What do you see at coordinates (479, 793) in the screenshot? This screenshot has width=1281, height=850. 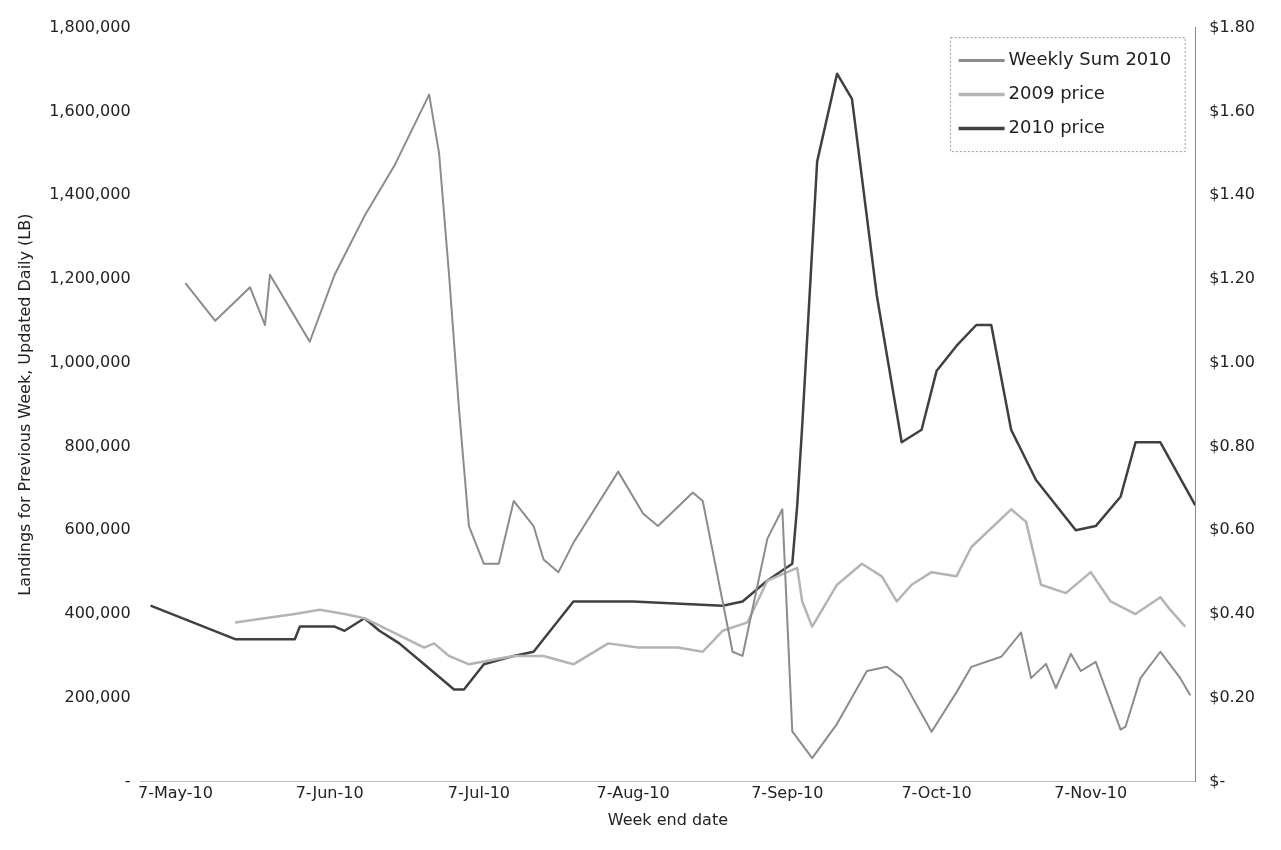 I see `x-tick-label: 7-Jul-10` at bounding box center [479, 793].